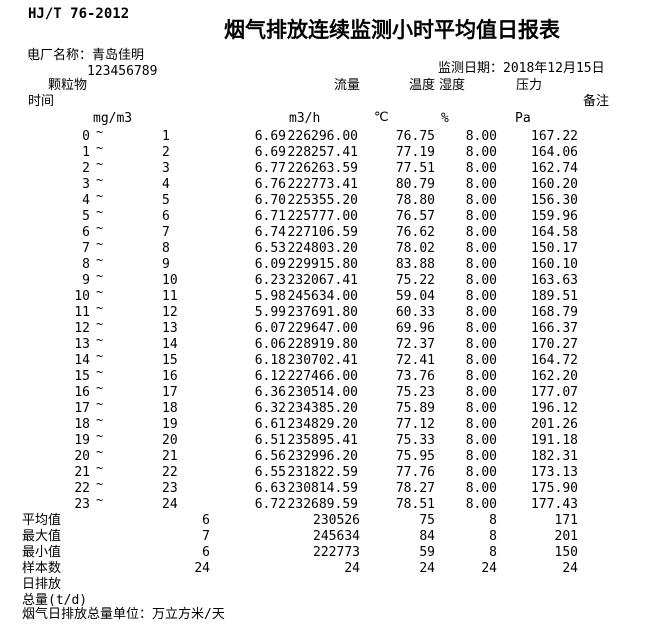 The height and width of the screenshot is (637, 655). I want to click on hour-end: 18, so click(170, 408).